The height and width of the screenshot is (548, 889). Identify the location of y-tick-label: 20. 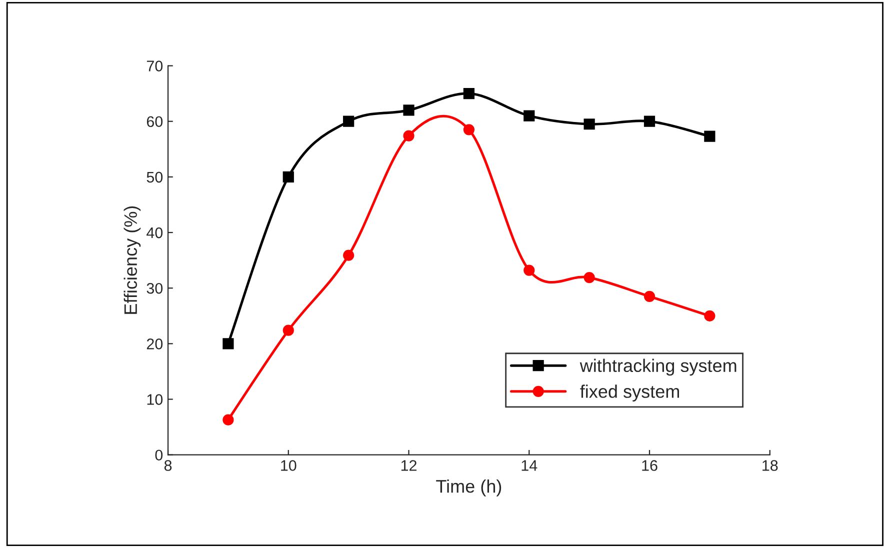
(154, 344).